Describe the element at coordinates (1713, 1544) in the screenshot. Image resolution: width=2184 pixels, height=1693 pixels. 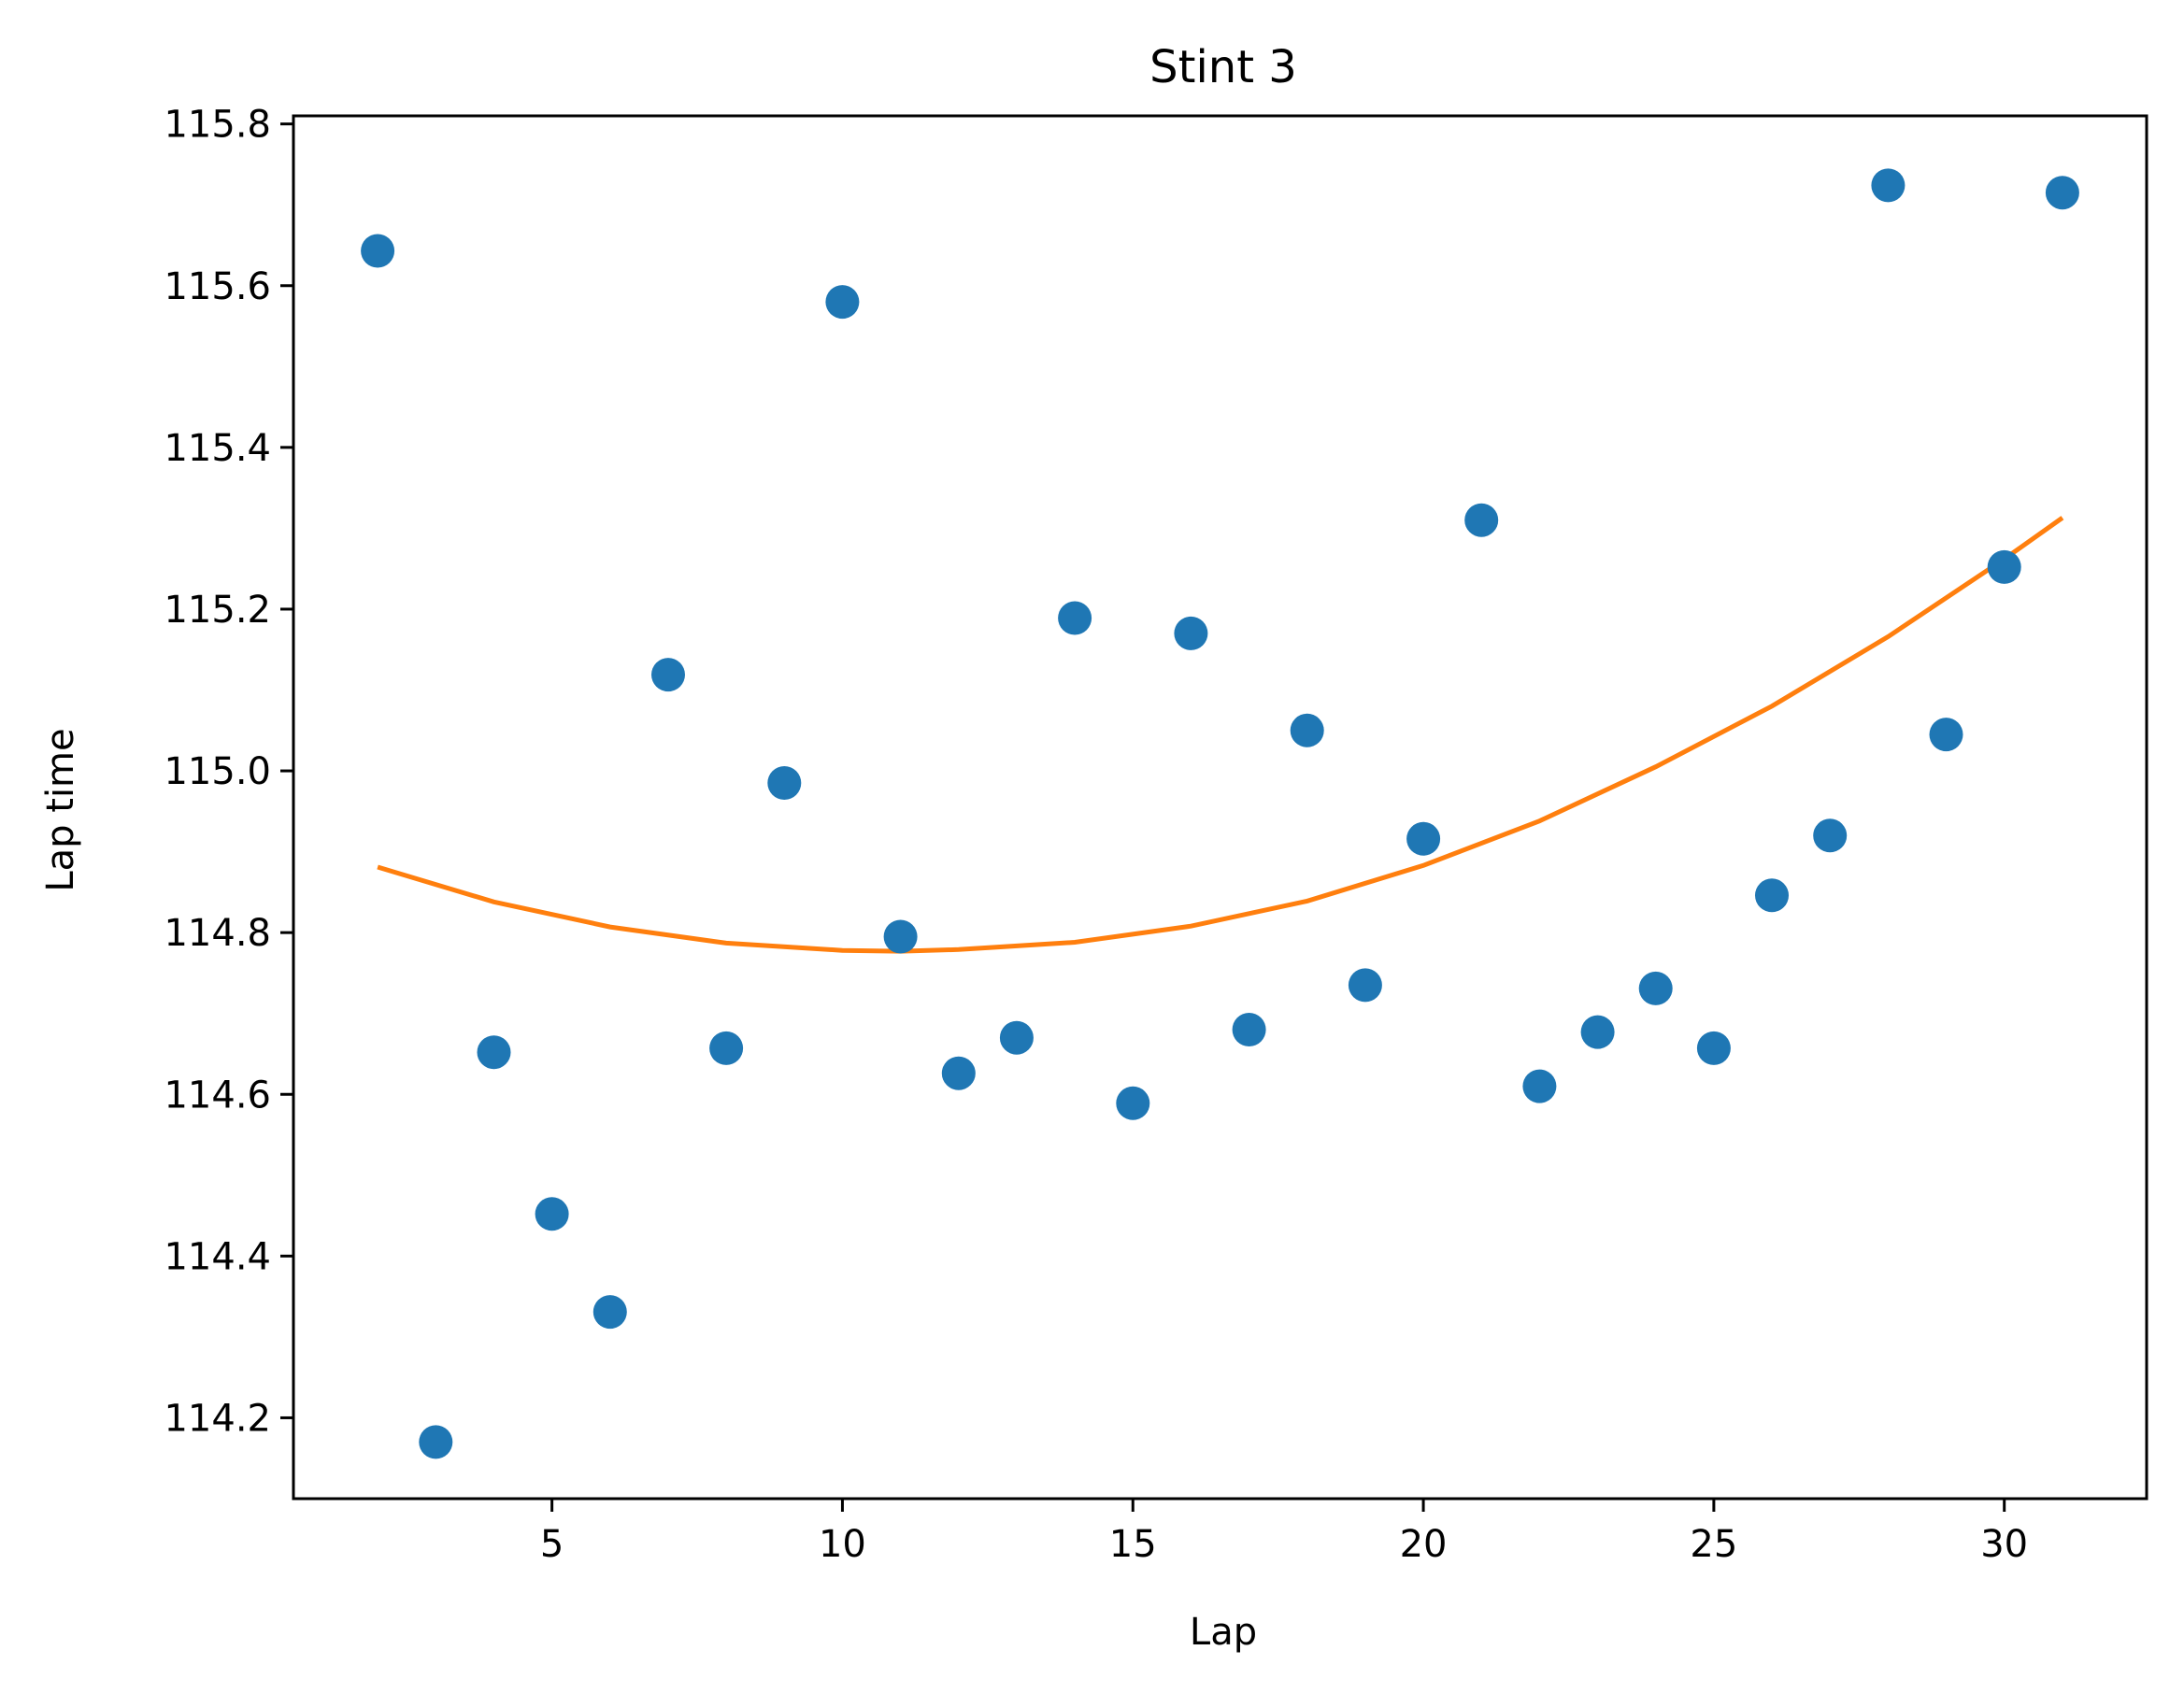
I see `x-tick-label-25: 25` at that location.